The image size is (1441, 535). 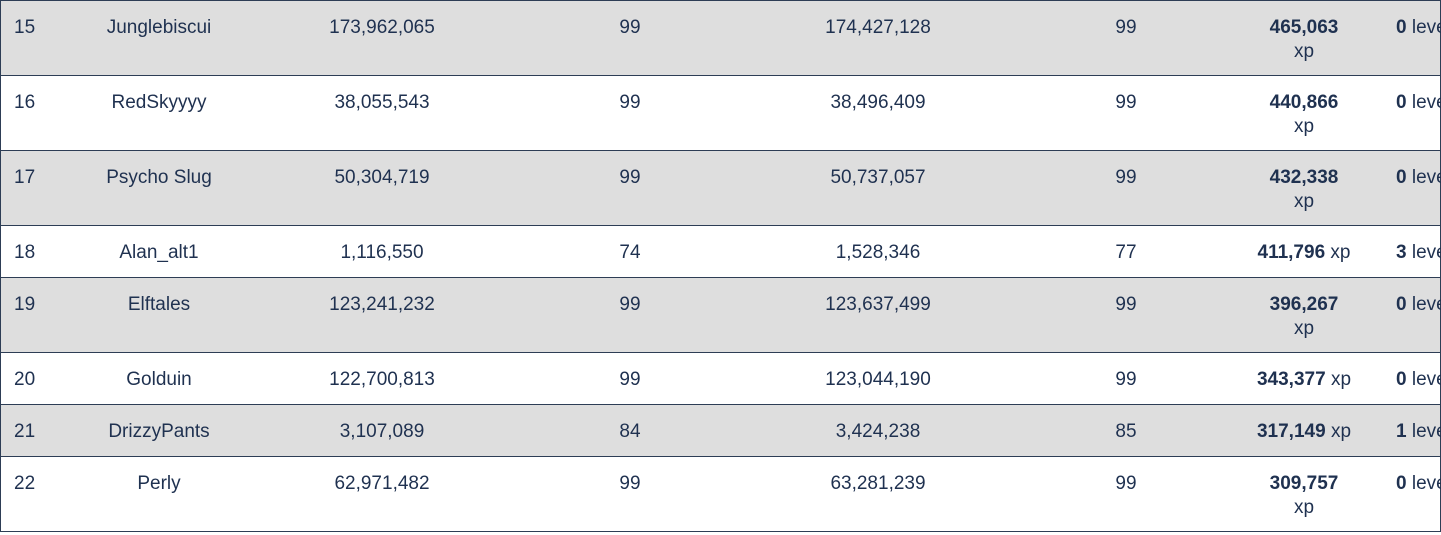 What do you see at coordinates (159, 430) in the screenshot?
I see `player-name: DrizzyPants` at bounding box center [159, 430].